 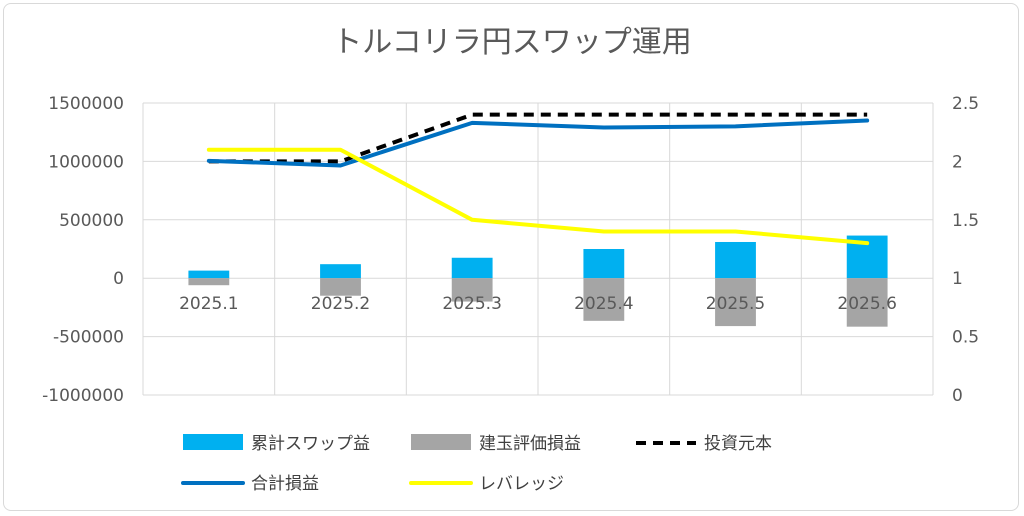 I want to click on y-tick-label: 0, so click(x=118, y=279).